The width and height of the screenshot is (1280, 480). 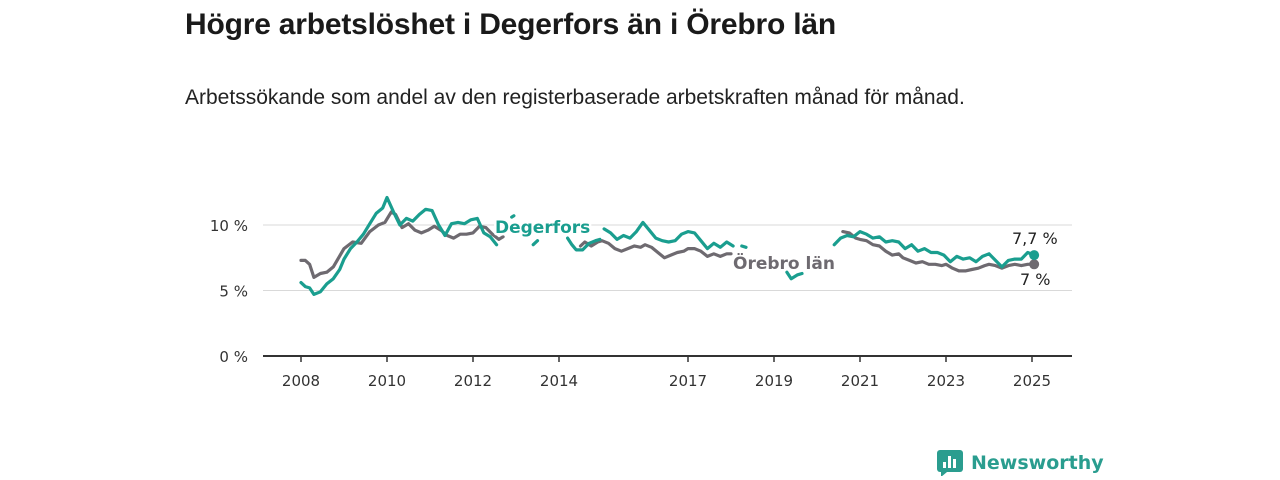 What do you see at coordinates (229, 226) in the screenshot?
I see `y-tick-label: 10 %` at bounding box center [229, 226].